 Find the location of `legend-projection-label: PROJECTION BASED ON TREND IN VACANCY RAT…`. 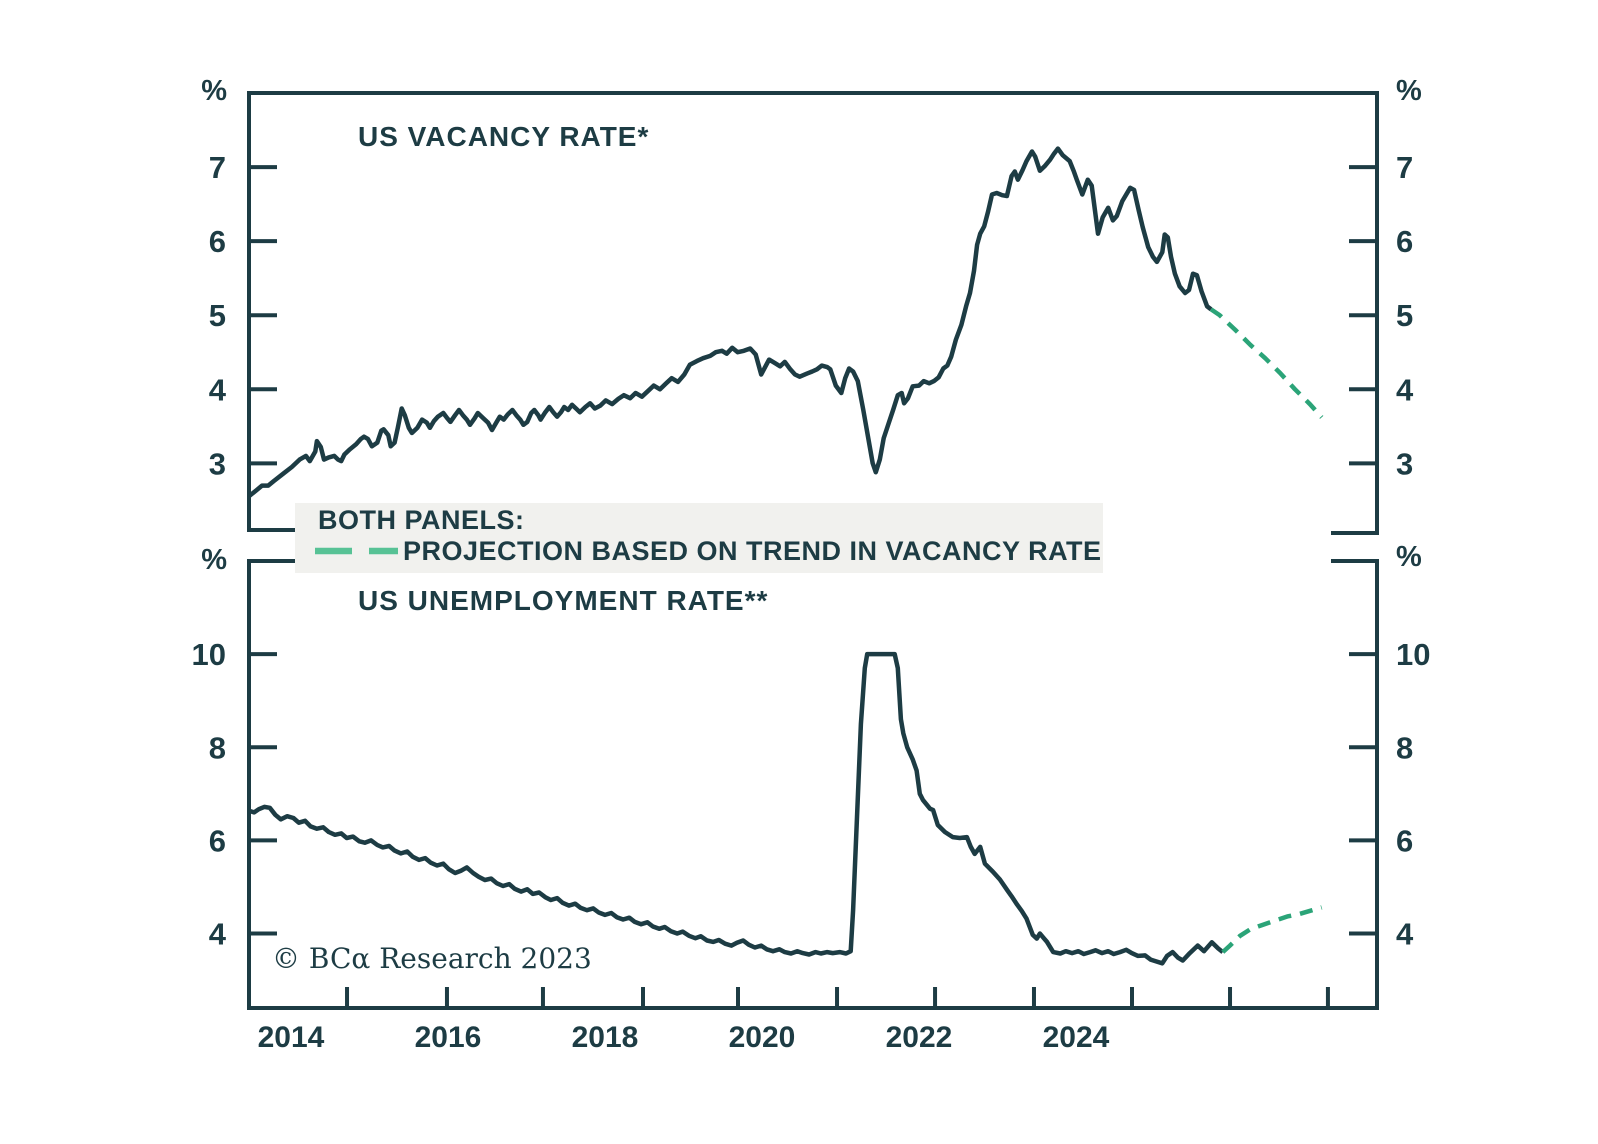

legend-projection-label: PROJECTION BASED ON TREND IN VACANCY RAT… is located at coordinates (752, 551).